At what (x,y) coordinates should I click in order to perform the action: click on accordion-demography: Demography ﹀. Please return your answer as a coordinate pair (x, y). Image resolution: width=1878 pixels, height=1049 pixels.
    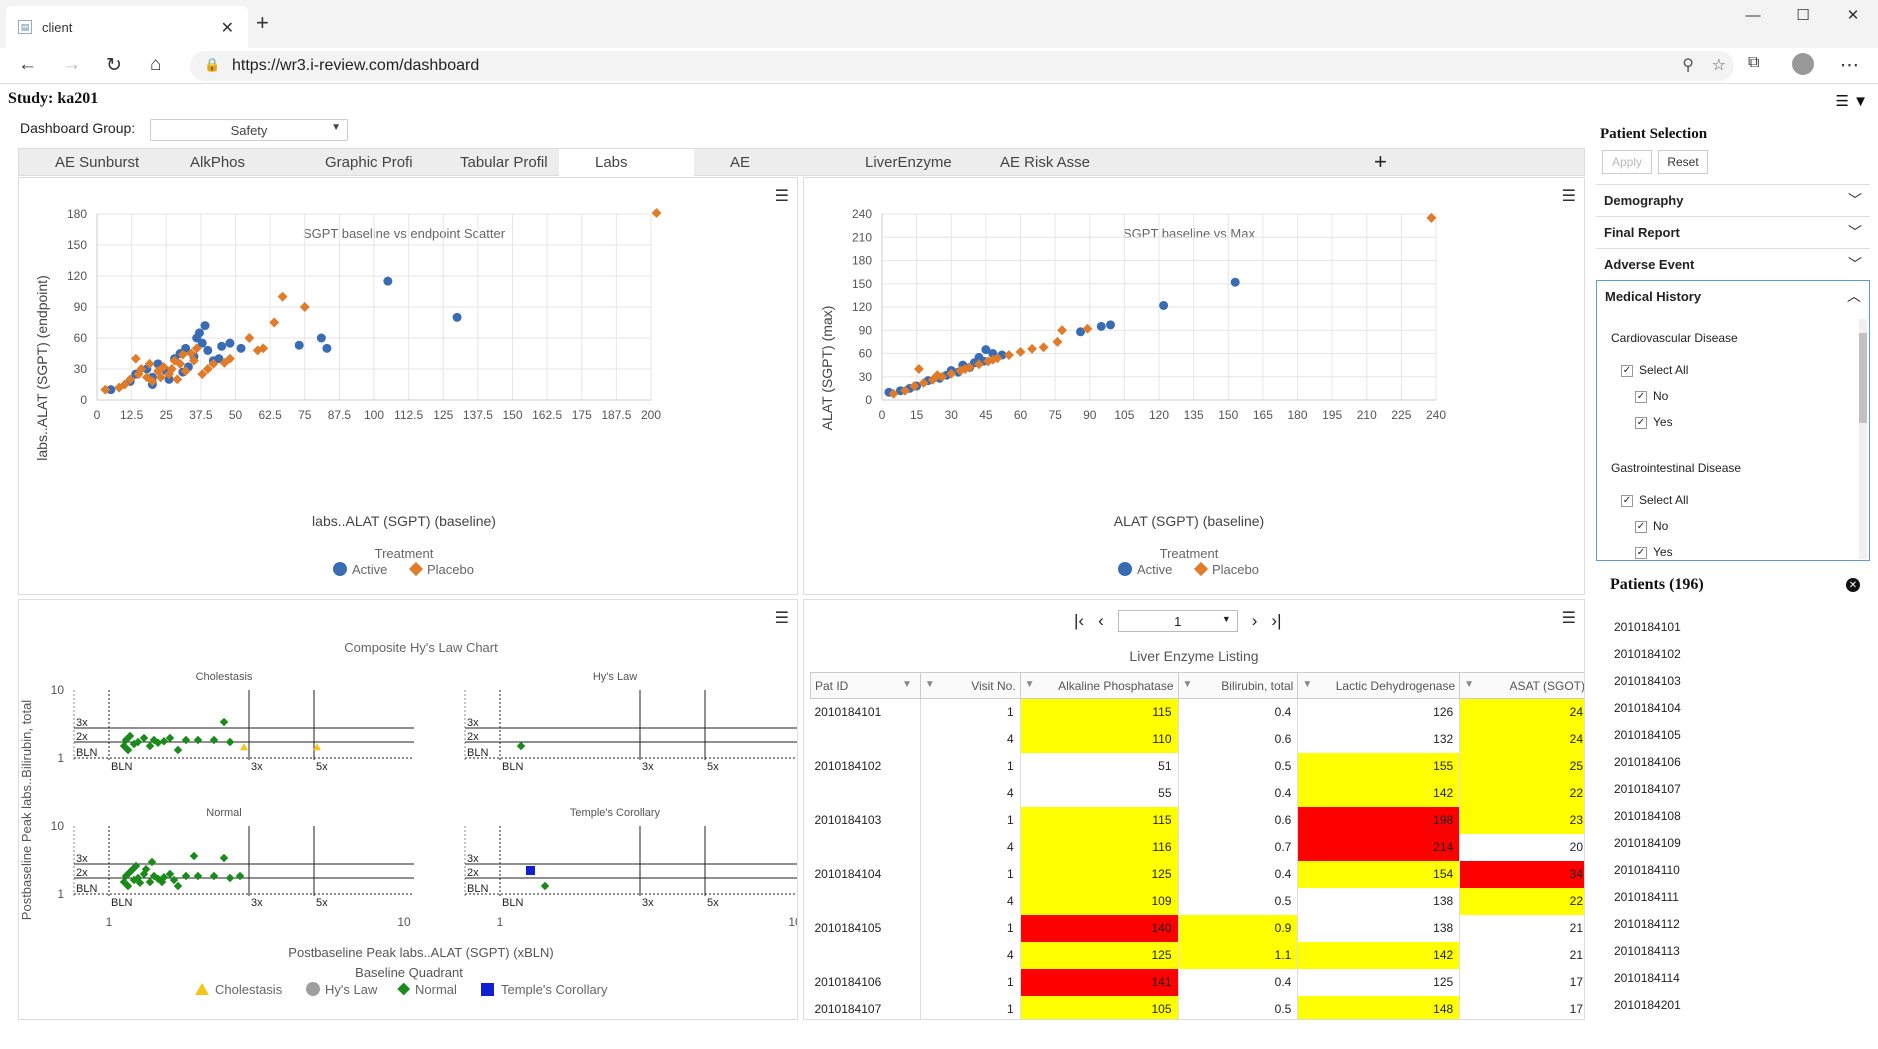
    Looking at the image, I should click on (1733, 199).